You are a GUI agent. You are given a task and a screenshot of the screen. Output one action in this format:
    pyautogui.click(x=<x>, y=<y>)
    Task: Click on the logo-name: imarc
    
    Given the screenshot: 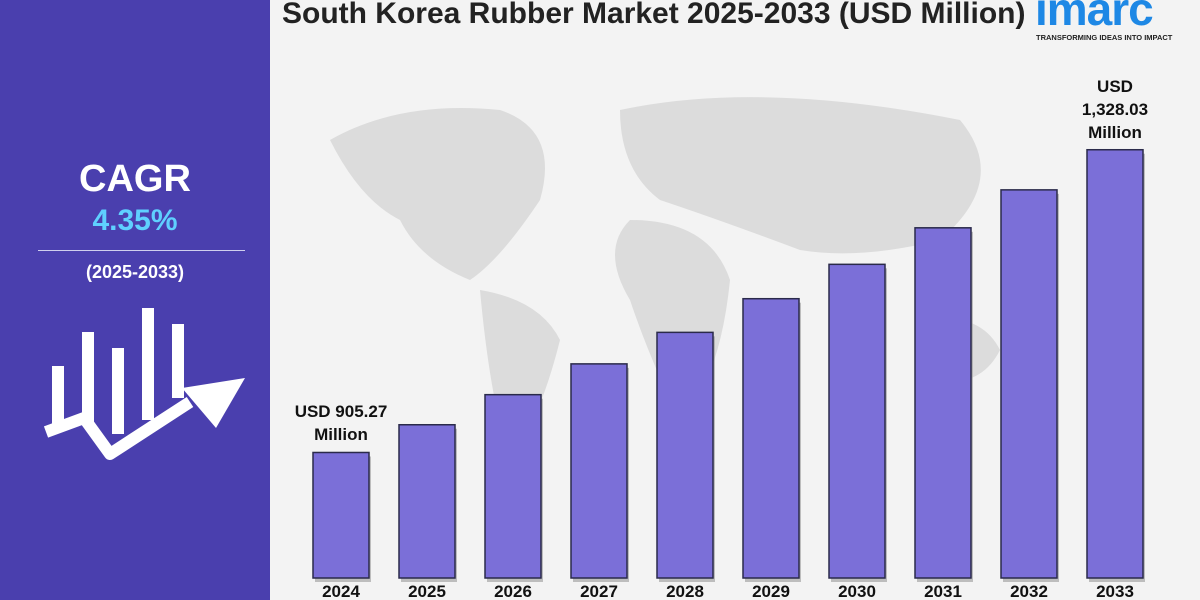 What is the action you would take?
    pyautogui.click(x=1094, y=17)
    